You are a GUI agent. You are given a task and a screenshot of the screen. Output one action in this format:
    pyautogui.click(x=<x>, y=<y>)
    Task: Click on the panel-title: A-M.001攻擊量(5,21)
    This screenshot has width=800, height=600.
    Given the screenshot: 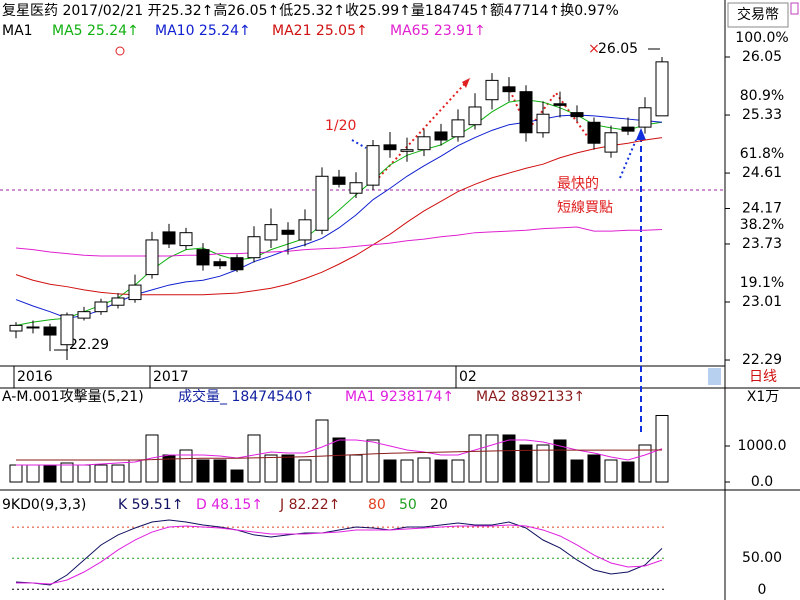 What is the action you would take?
    pyautogui.click(x=73, y=396)
    